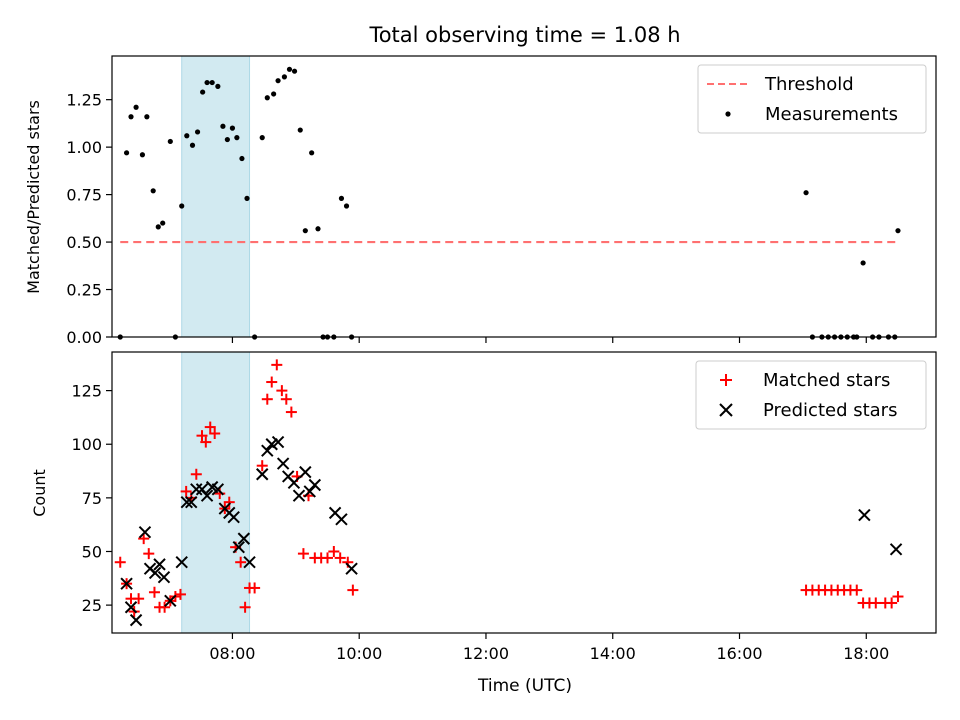 The image size is (960, 720). Describe the element at coordinates (84, 147) in the screenshot. I see `y-tick-label: 1.00` at that location.